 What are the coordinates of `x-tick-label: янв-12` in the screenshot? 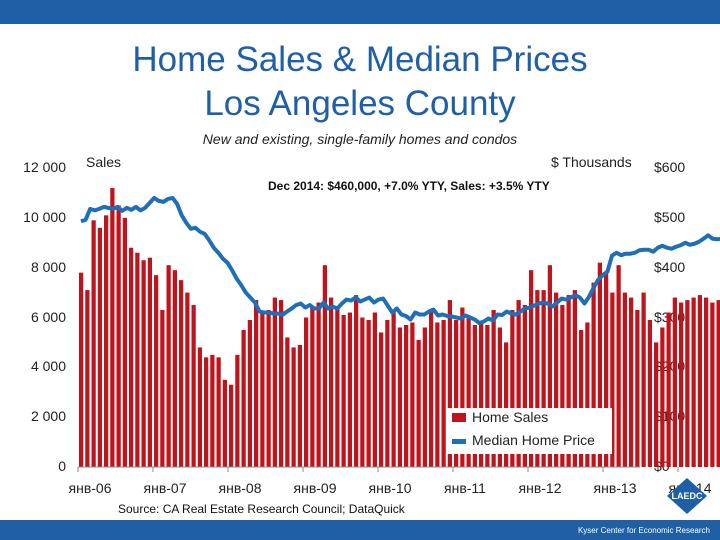 It's located at (540, 488).